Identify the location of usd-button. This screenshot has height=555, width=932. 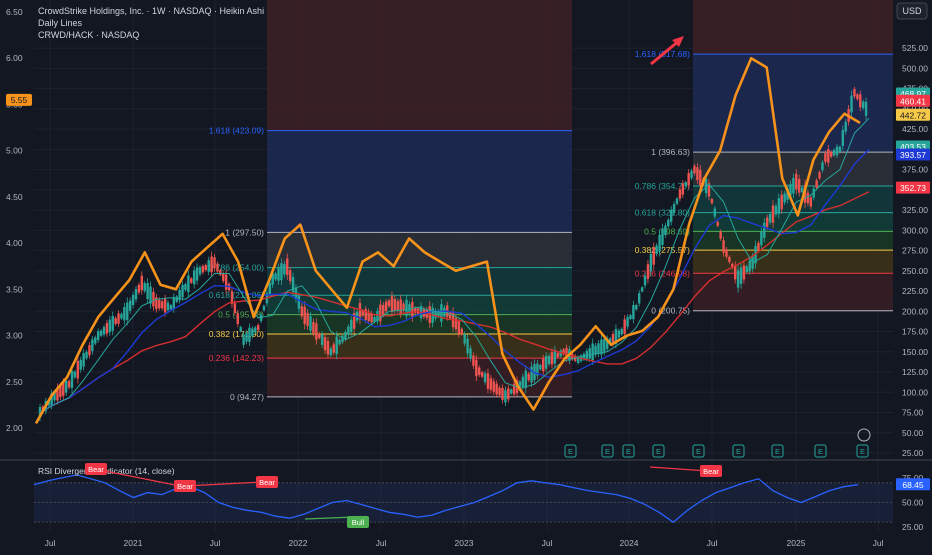
(912, 11).